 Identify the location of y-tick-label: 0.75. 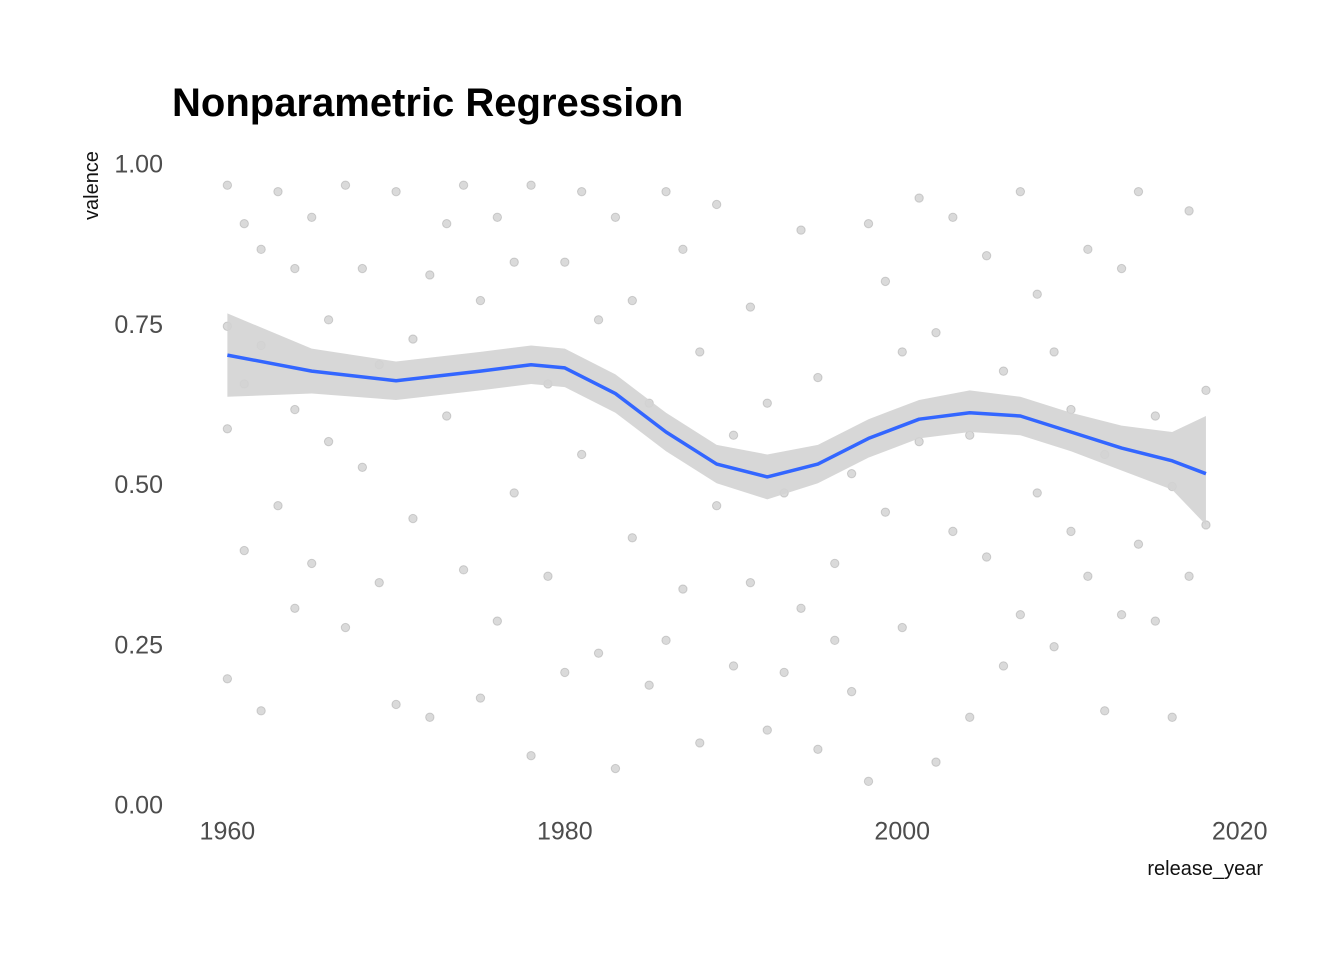
(138, 325).